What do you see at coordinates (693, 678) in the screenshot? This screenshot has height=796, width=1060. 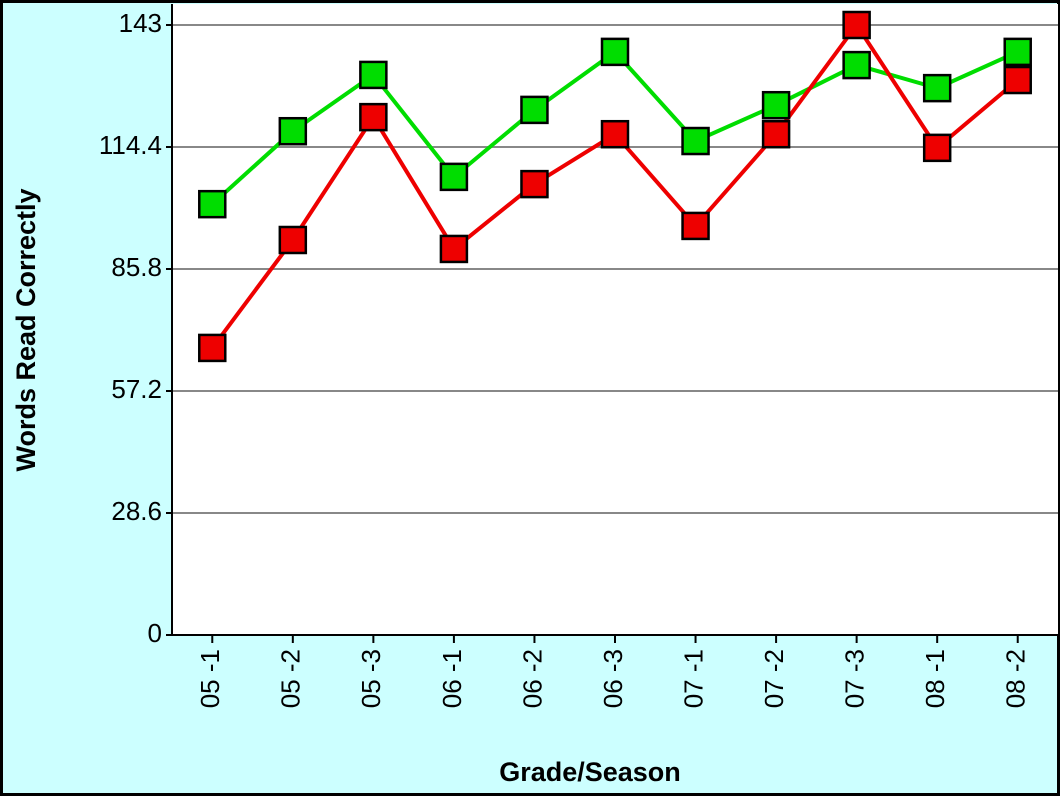 I see `x-tick-label: 07 -1` at bounding box center [693, 678].